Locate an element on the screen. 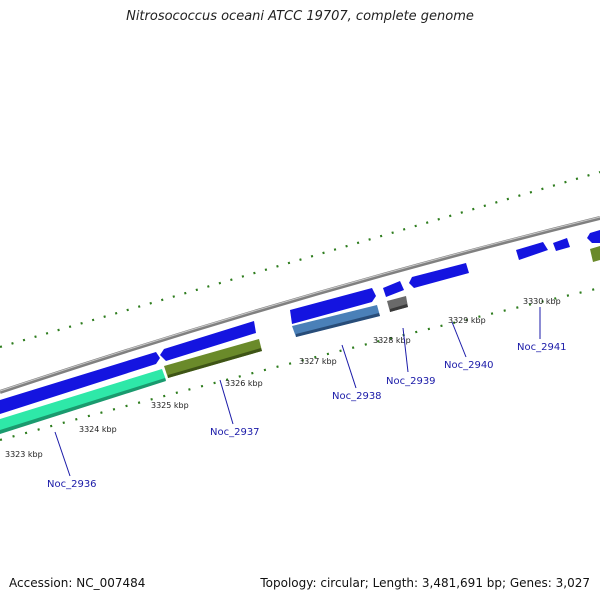  gene-label-noc-2941: Noc_2941 is located at coordinates (542, 347).